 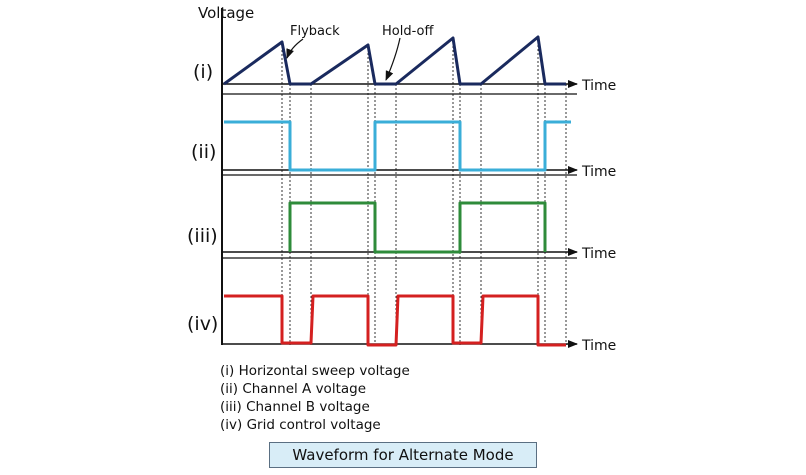 I want to click on channel-b-waveform, so click(x=417, y=227).